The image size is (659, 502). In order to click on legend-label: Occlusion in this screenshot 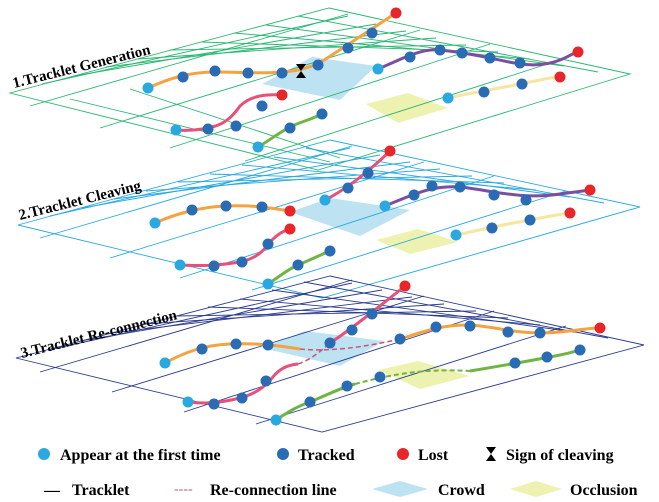, I will do `click(604, 490)`.